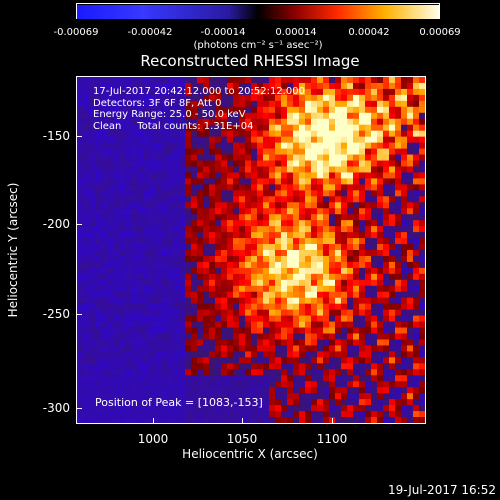 The width and height of the screenshot is (500, 500). What do you see at coordinates (332, 439) in the screenshot?
I see `x-tick-label: 1100` at bounding box center [332, 439].